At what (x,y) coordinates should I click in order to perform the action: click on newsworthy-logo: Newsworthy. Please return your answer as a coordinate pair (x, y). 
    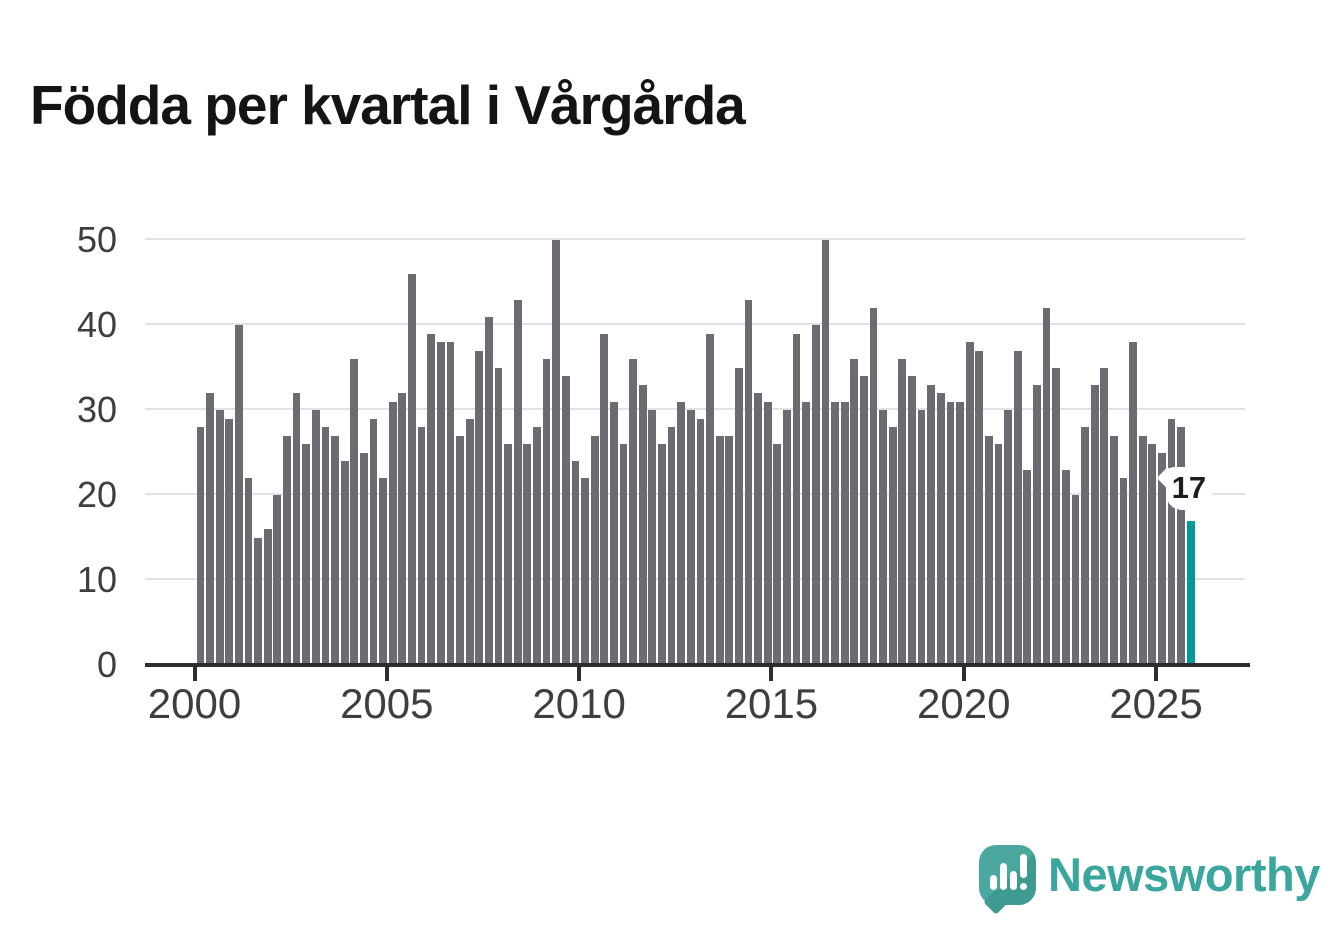
    Looking at the image, I should click on (1149, 879).